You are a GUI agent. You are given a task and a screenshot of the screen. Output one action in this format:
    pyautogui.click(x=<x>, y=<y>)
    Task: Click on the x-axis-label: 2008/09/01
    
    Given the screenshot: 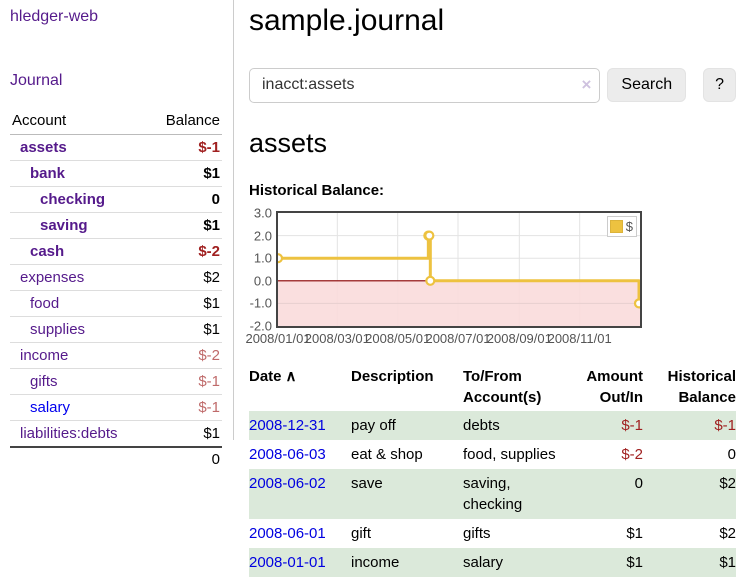 What is the action you would take?
    pyautogui.click(x=519, y=338)
    